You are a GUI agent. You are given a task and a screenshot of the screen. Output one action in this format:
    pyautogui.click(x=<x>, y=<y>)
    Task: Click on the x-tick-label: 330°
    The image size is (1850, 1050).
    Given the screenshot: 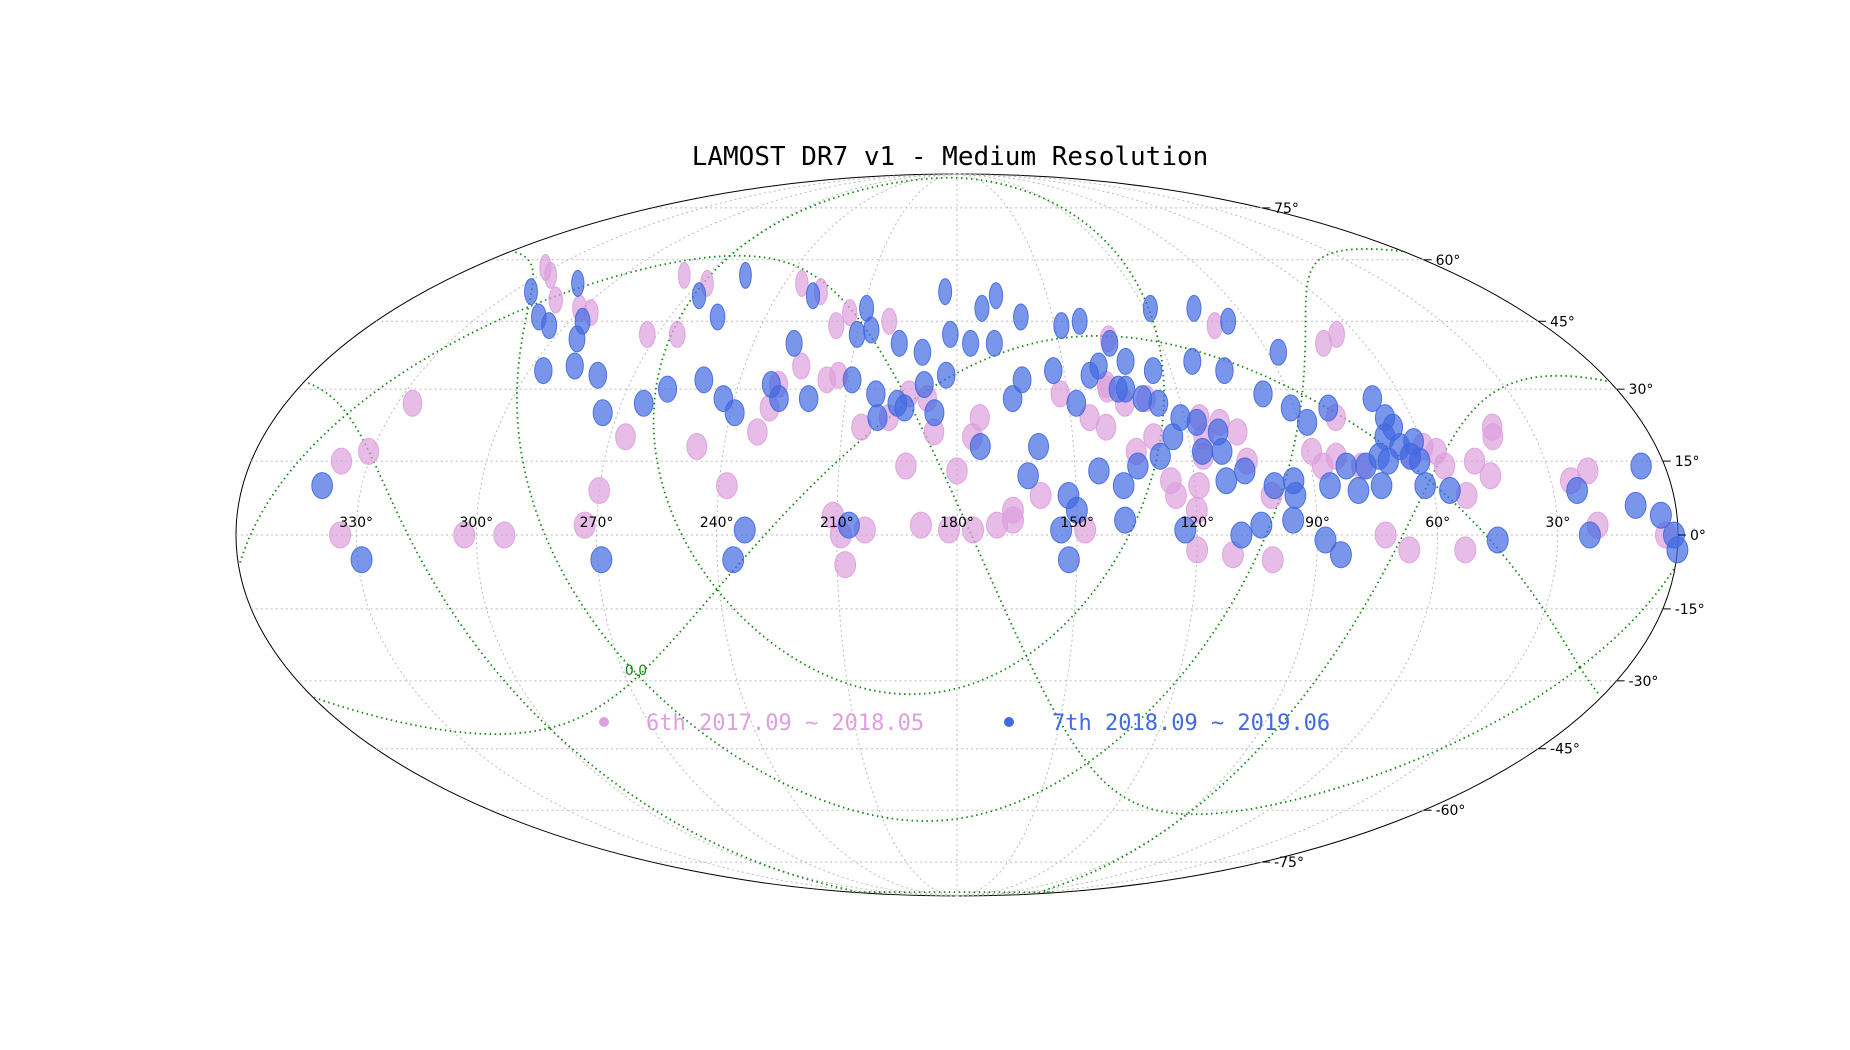 What is the action you would take?
    pyautogui.click(x=356, y=523)
    